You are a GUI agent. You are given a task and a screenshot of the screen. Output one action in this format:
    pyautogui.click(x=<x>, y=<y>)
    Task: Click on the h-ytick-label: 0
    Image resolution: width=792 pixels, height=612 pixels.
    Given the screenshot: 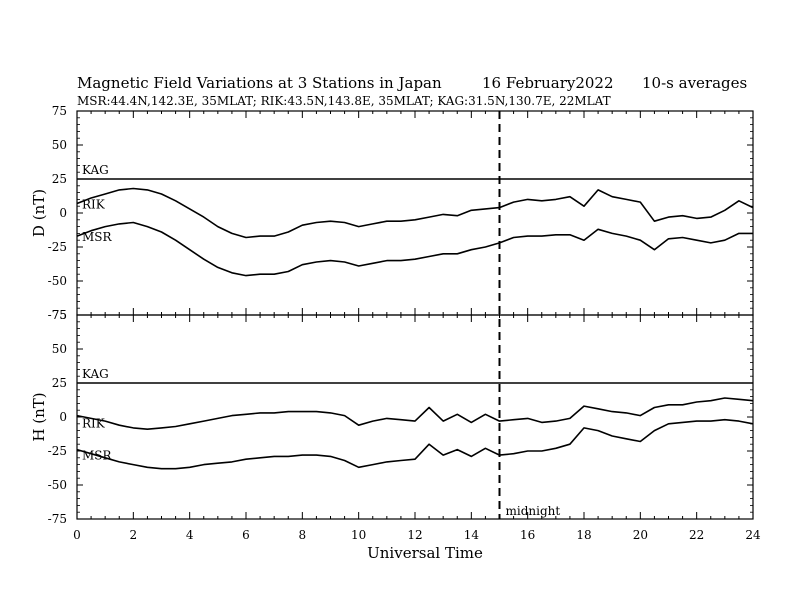 What is the action you would take?
    pyautogui.click(x=63, y=417)
    